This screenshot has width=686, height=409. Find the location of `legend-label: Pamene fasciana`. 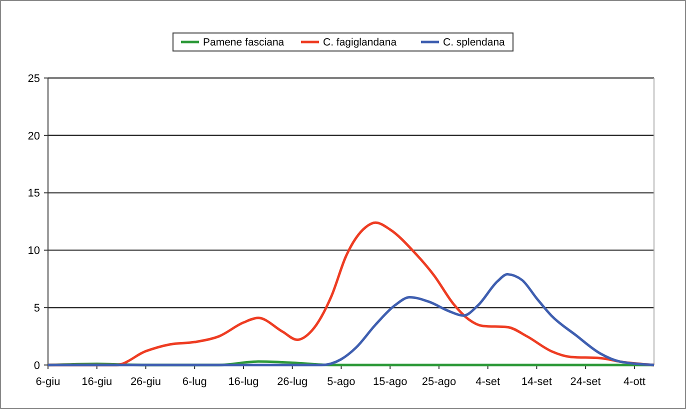

legend-label: Pamene fasciana is located at coordinates (243, 42).